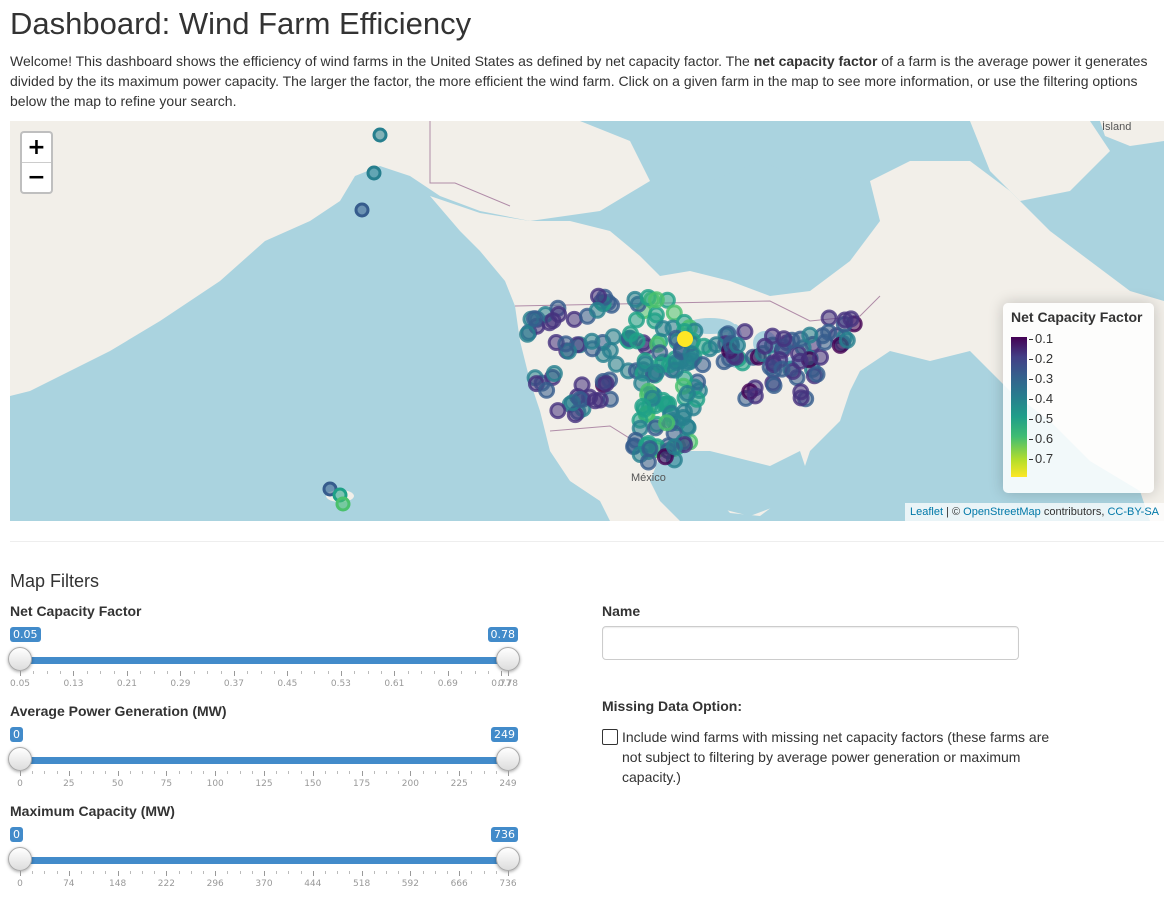 This screenshot has height=901, width=1172. I want to click on slider-tick-label: 148, so click(118, 884).